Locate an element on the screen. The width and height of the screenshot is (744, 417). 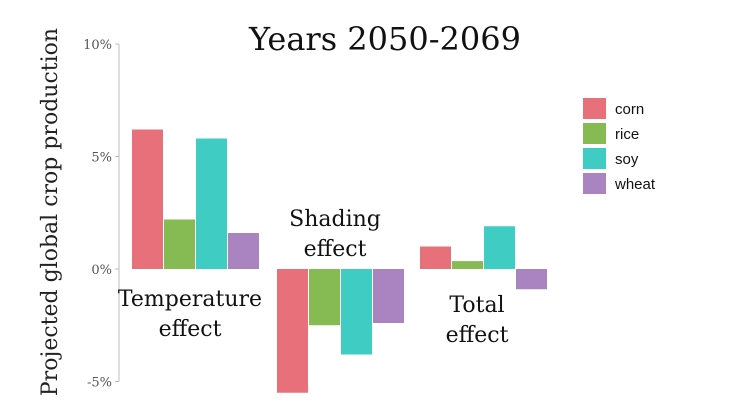
y-axis-label: Projected global crop production is located at coordinates (50, 212).